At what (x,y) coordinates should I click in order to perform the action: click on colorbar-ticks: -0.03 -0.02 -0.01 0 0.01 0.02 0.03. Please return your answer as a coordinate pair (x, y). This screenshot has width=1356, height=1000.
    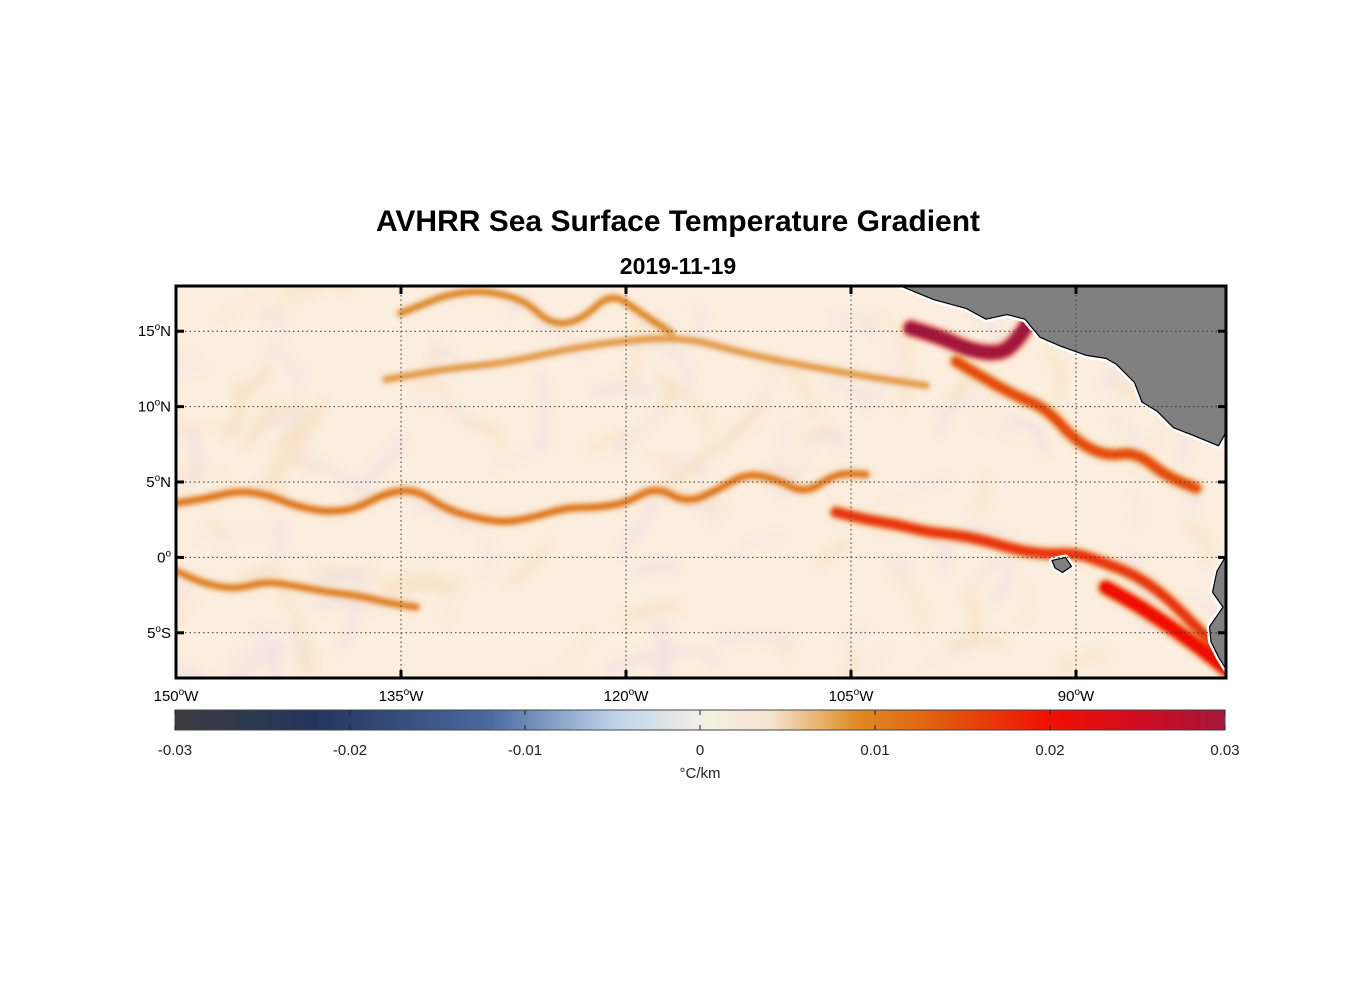
    Looking at the image, I should click on (699, 734).